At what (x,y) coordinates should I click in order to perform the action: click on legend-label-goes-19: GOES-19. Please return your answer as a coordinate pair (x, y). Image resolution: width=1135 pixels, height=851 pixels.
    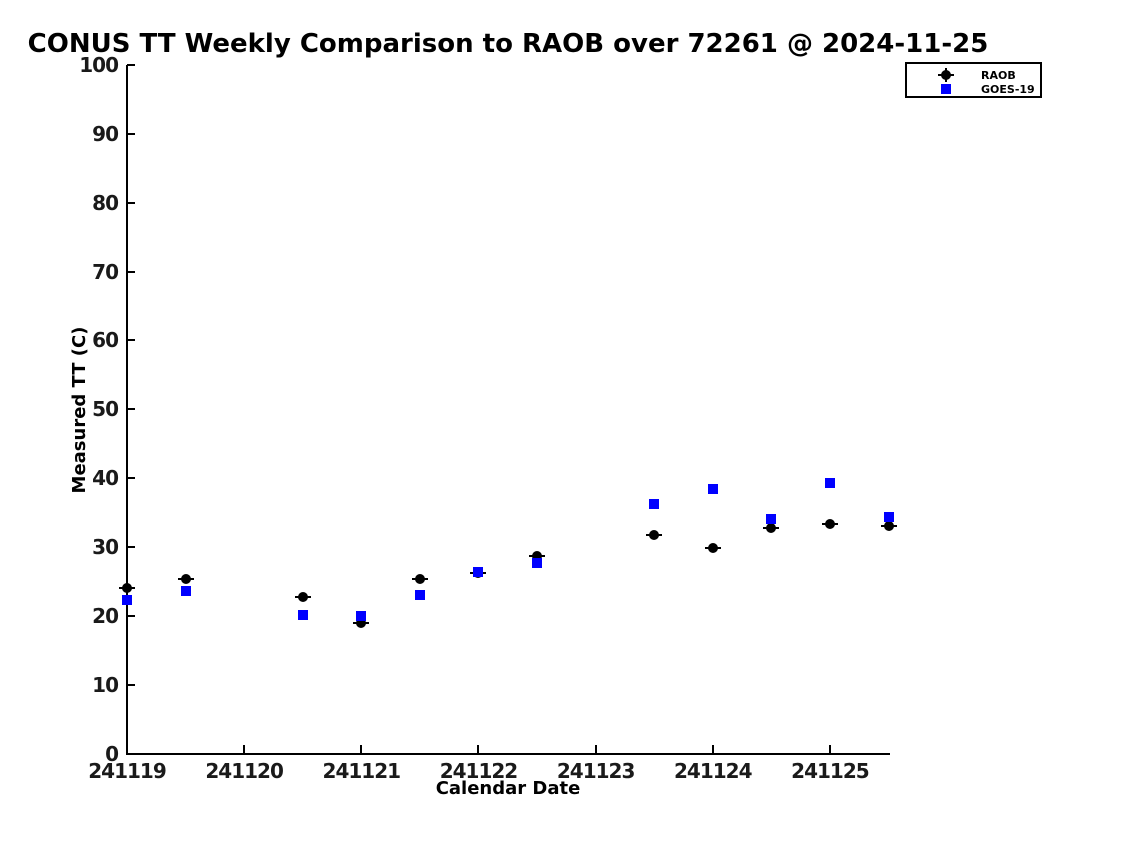
    Looking at the image, I should click on (1008, 89).